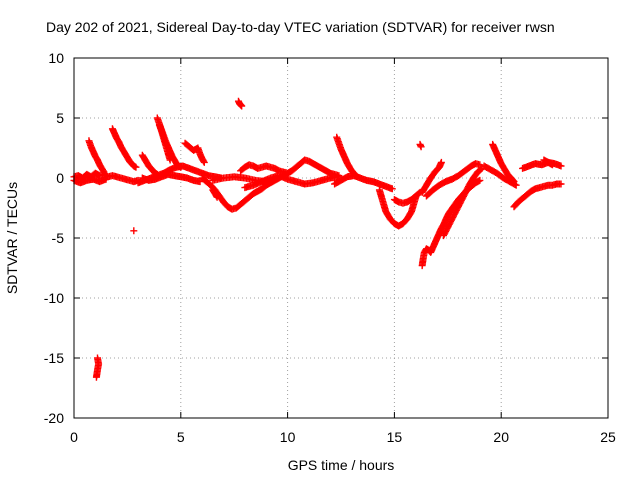  What do you see at coordinates (74, 437) in the screenshot?
I see `x-tick-label: 0` at bounding box center [74, 437].